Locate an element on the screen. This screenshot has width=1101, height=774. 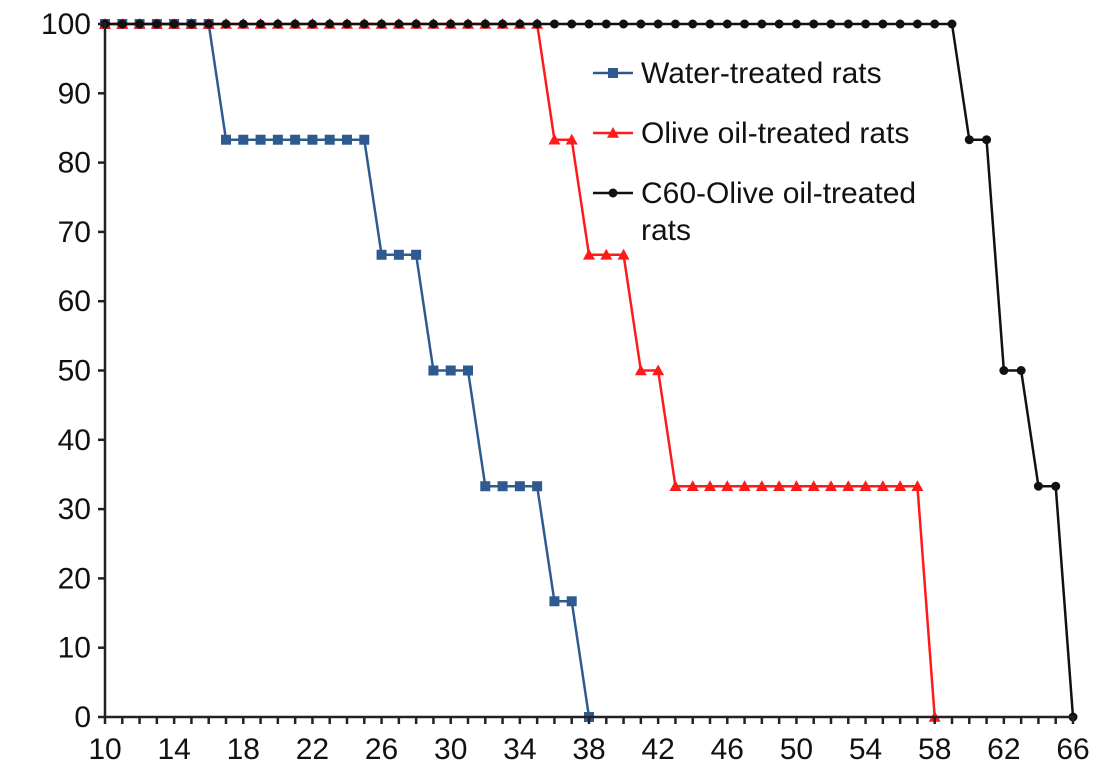
x-tick-label: 50 is located at coordinates (796, 749).